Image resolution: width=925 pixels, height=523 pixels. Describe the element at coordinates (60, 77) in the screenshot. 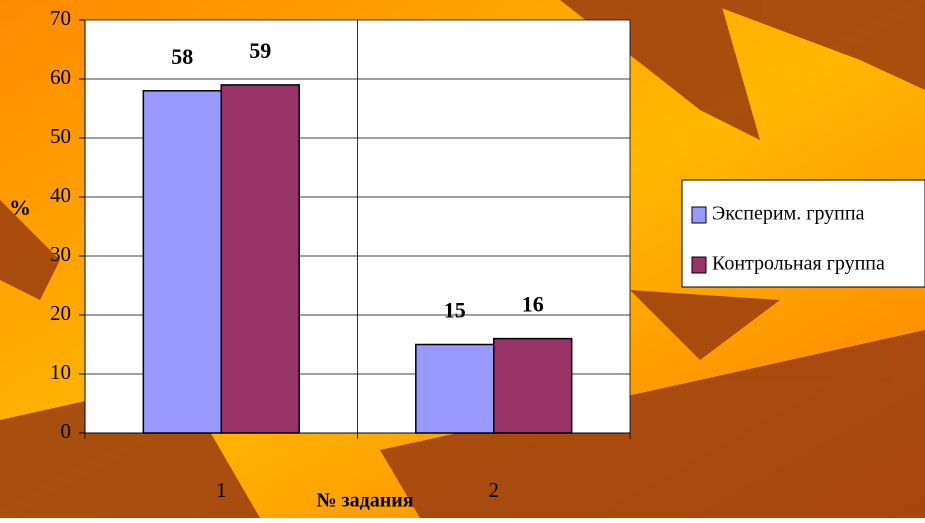

I see `y-tick-label: 60` at that location.